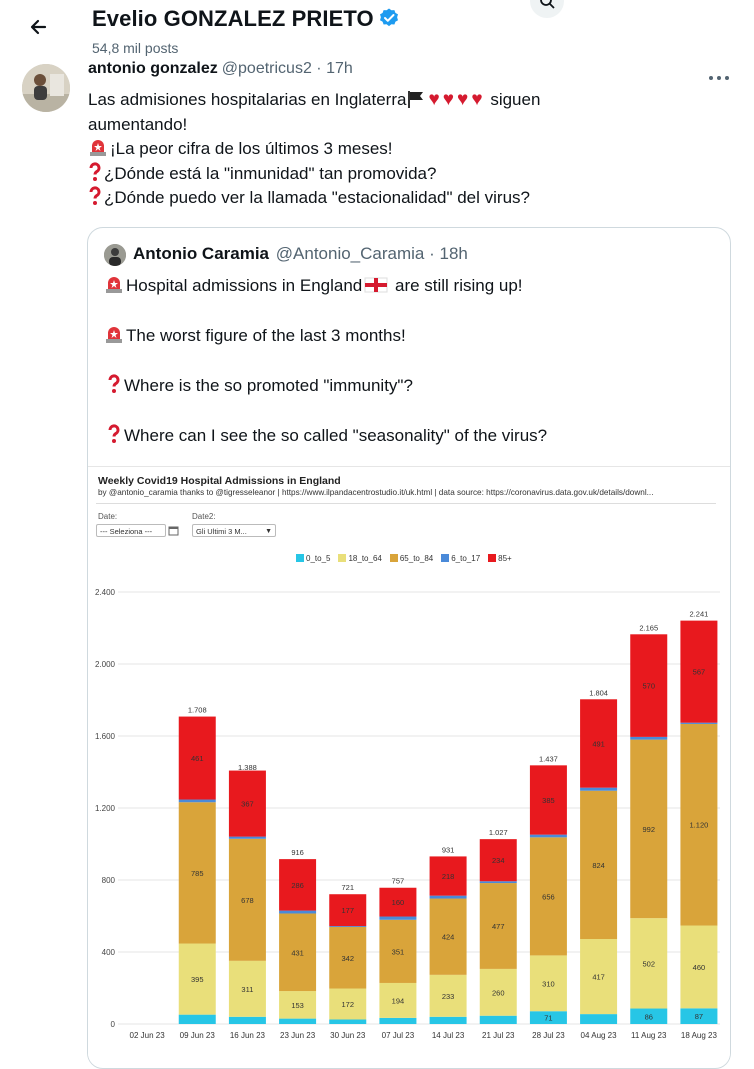  I want to click on data-label: 342, so click(347, 958).